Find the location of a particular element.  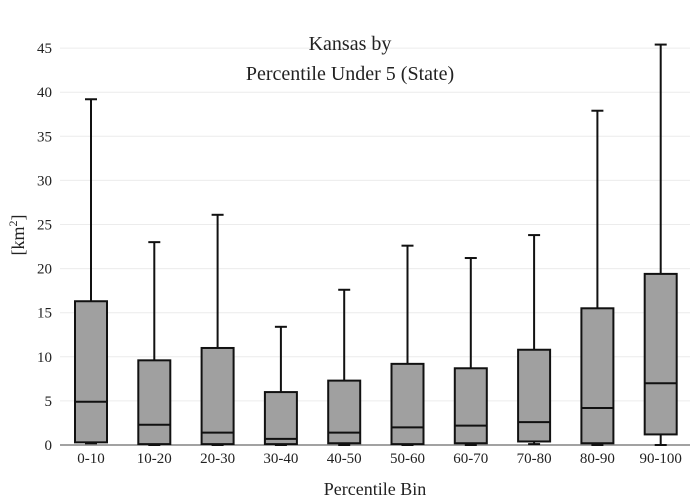

y-axis-title-superscript: 2 is located at coordinates (13, 224).